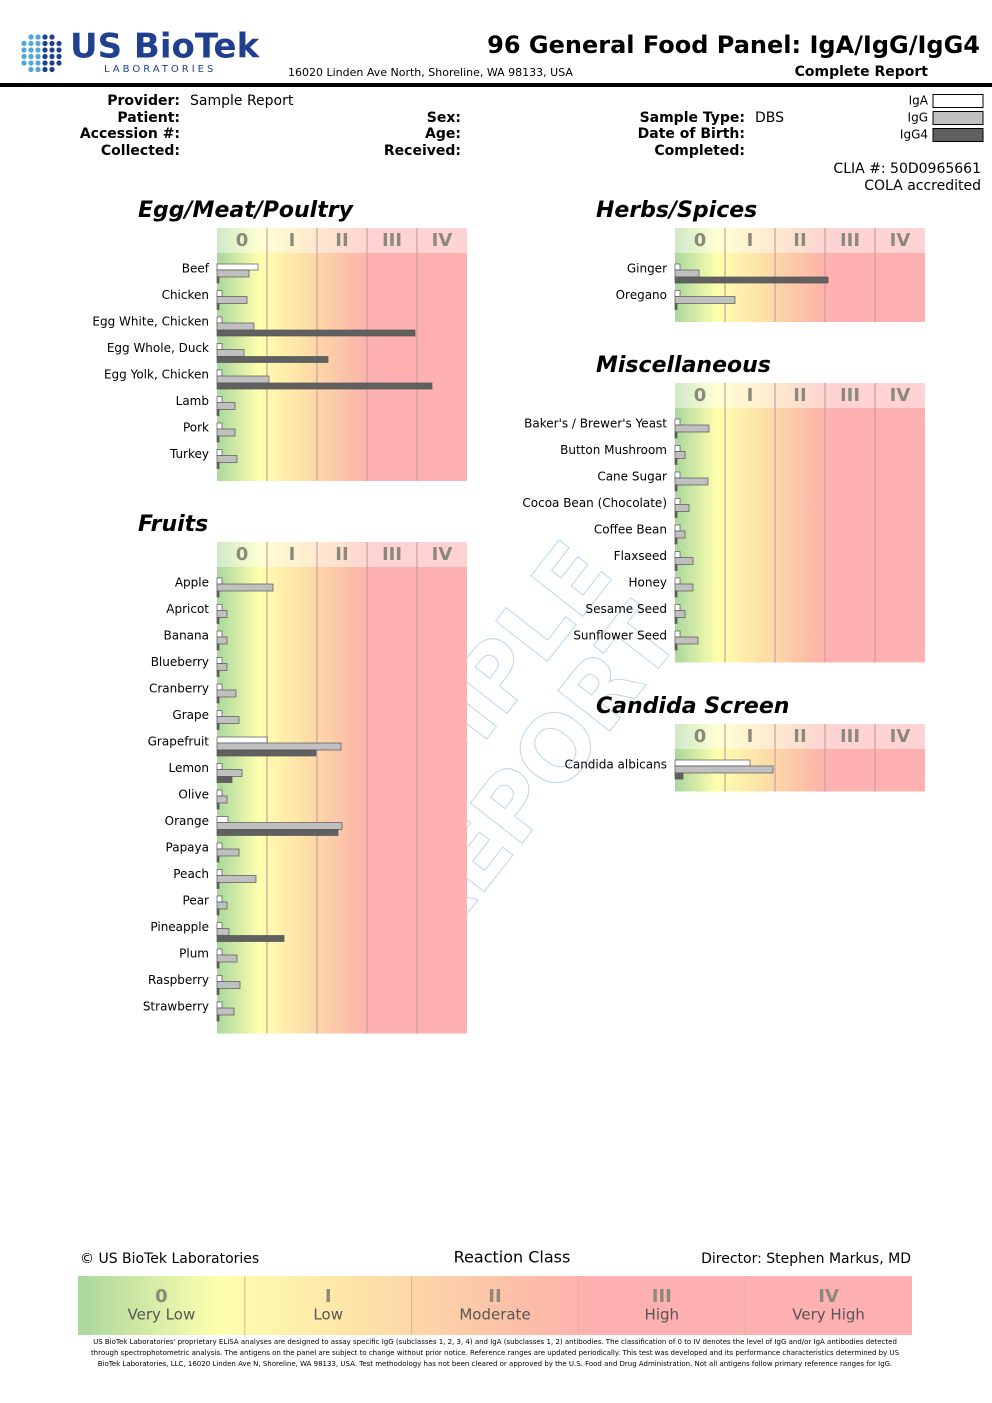  What do you see at coordinates (496, 85) in the screenshot?
I see `header-rule` at bounding box center [496, 85].